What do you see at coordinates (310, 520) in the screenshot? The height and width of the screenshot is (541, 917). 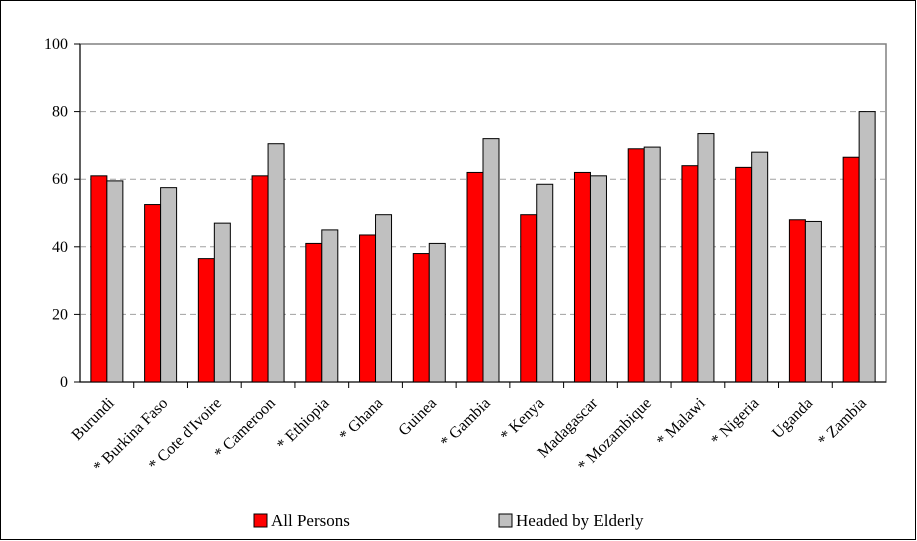 I see `legend-label: All Persons` at bounding box center [310, 520].